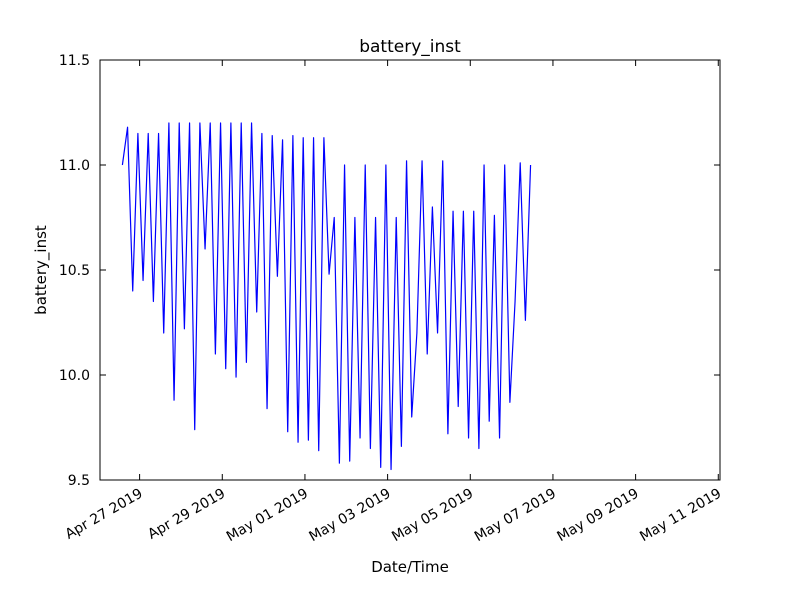  Describe the element at coordinates (74, 61) in the screenshot. I see `y-tick-label: 11.5` at that location.